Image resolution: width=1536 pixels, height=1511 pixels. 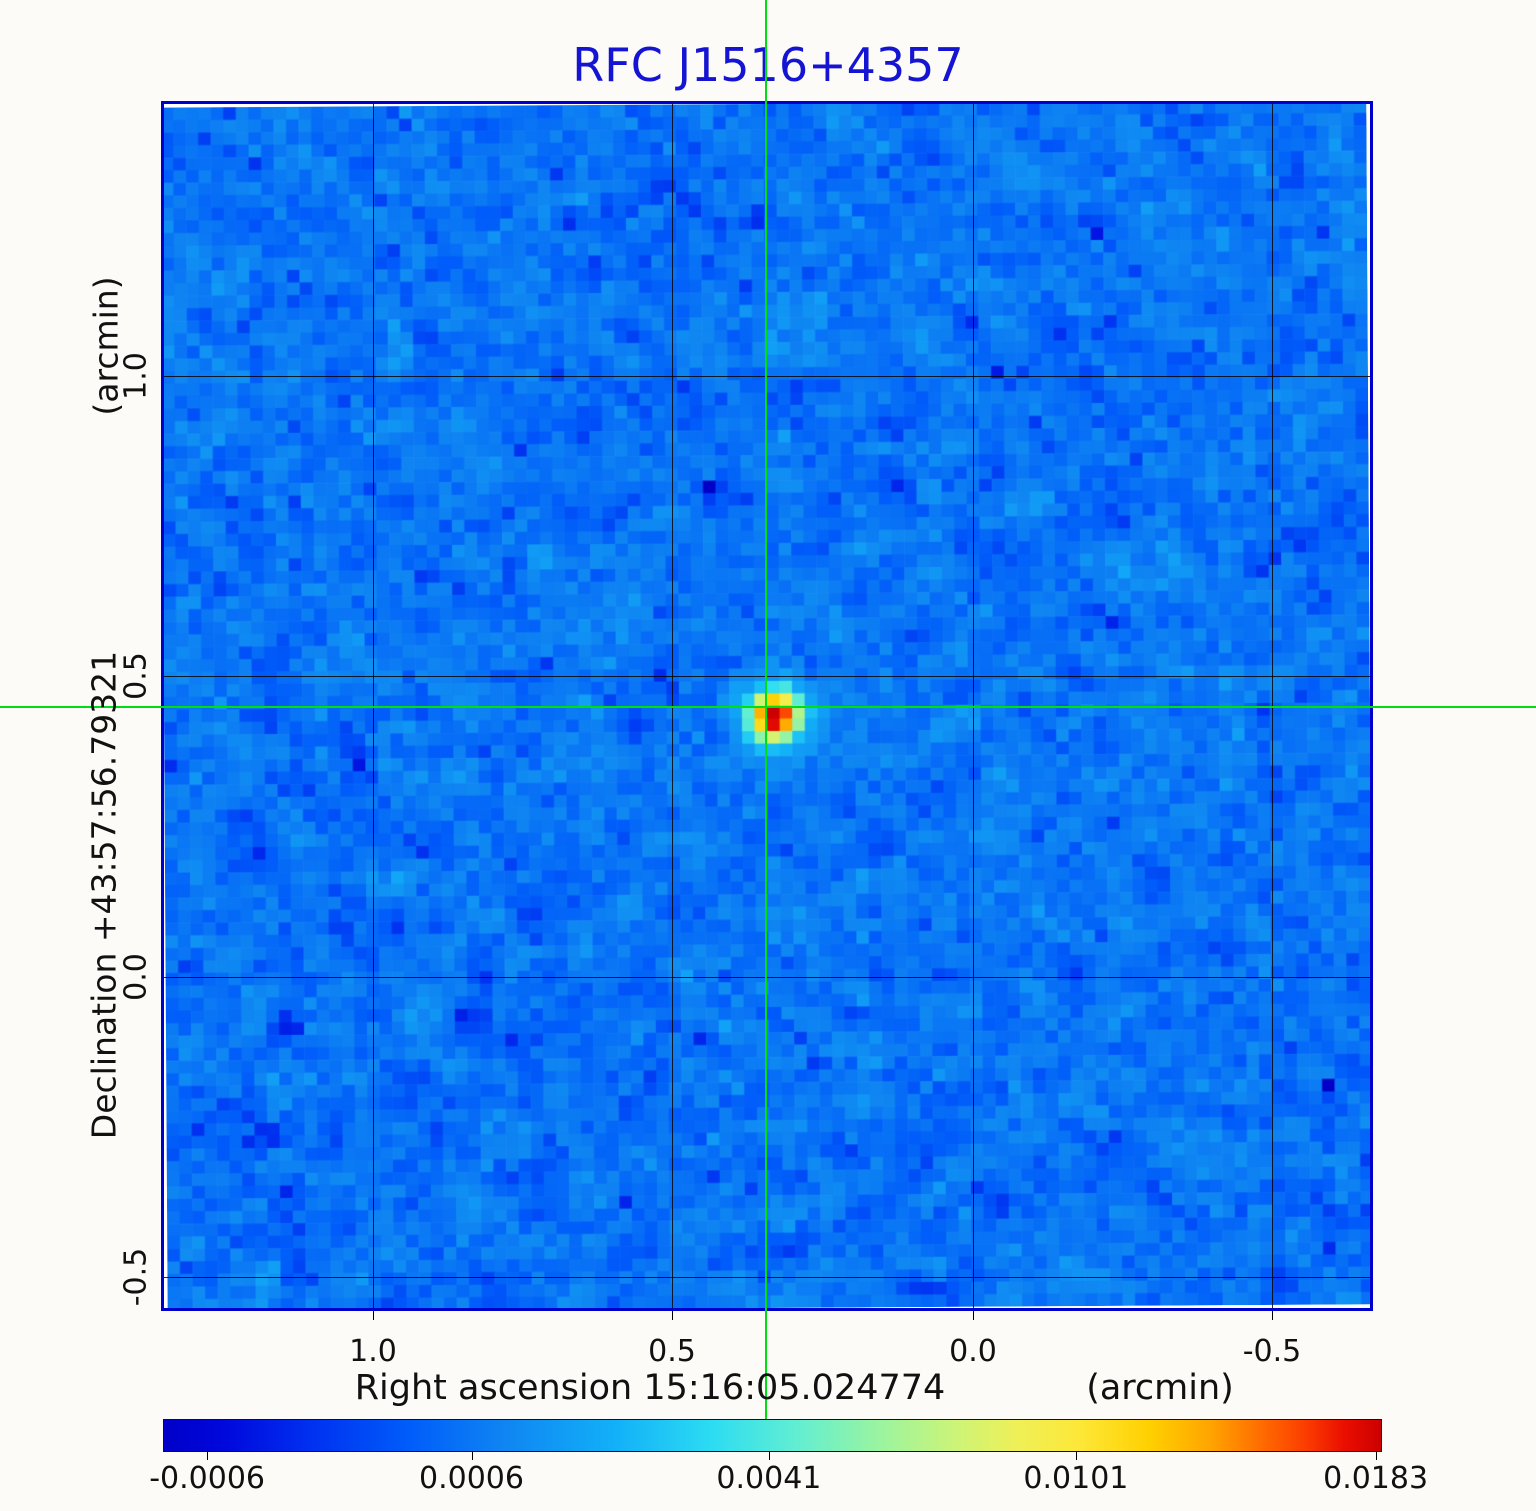 What do you see at coordinates (373, 1351) in the screenshot?
I see `x-tick-label: 1.0` at bounding box center [373, 1351].